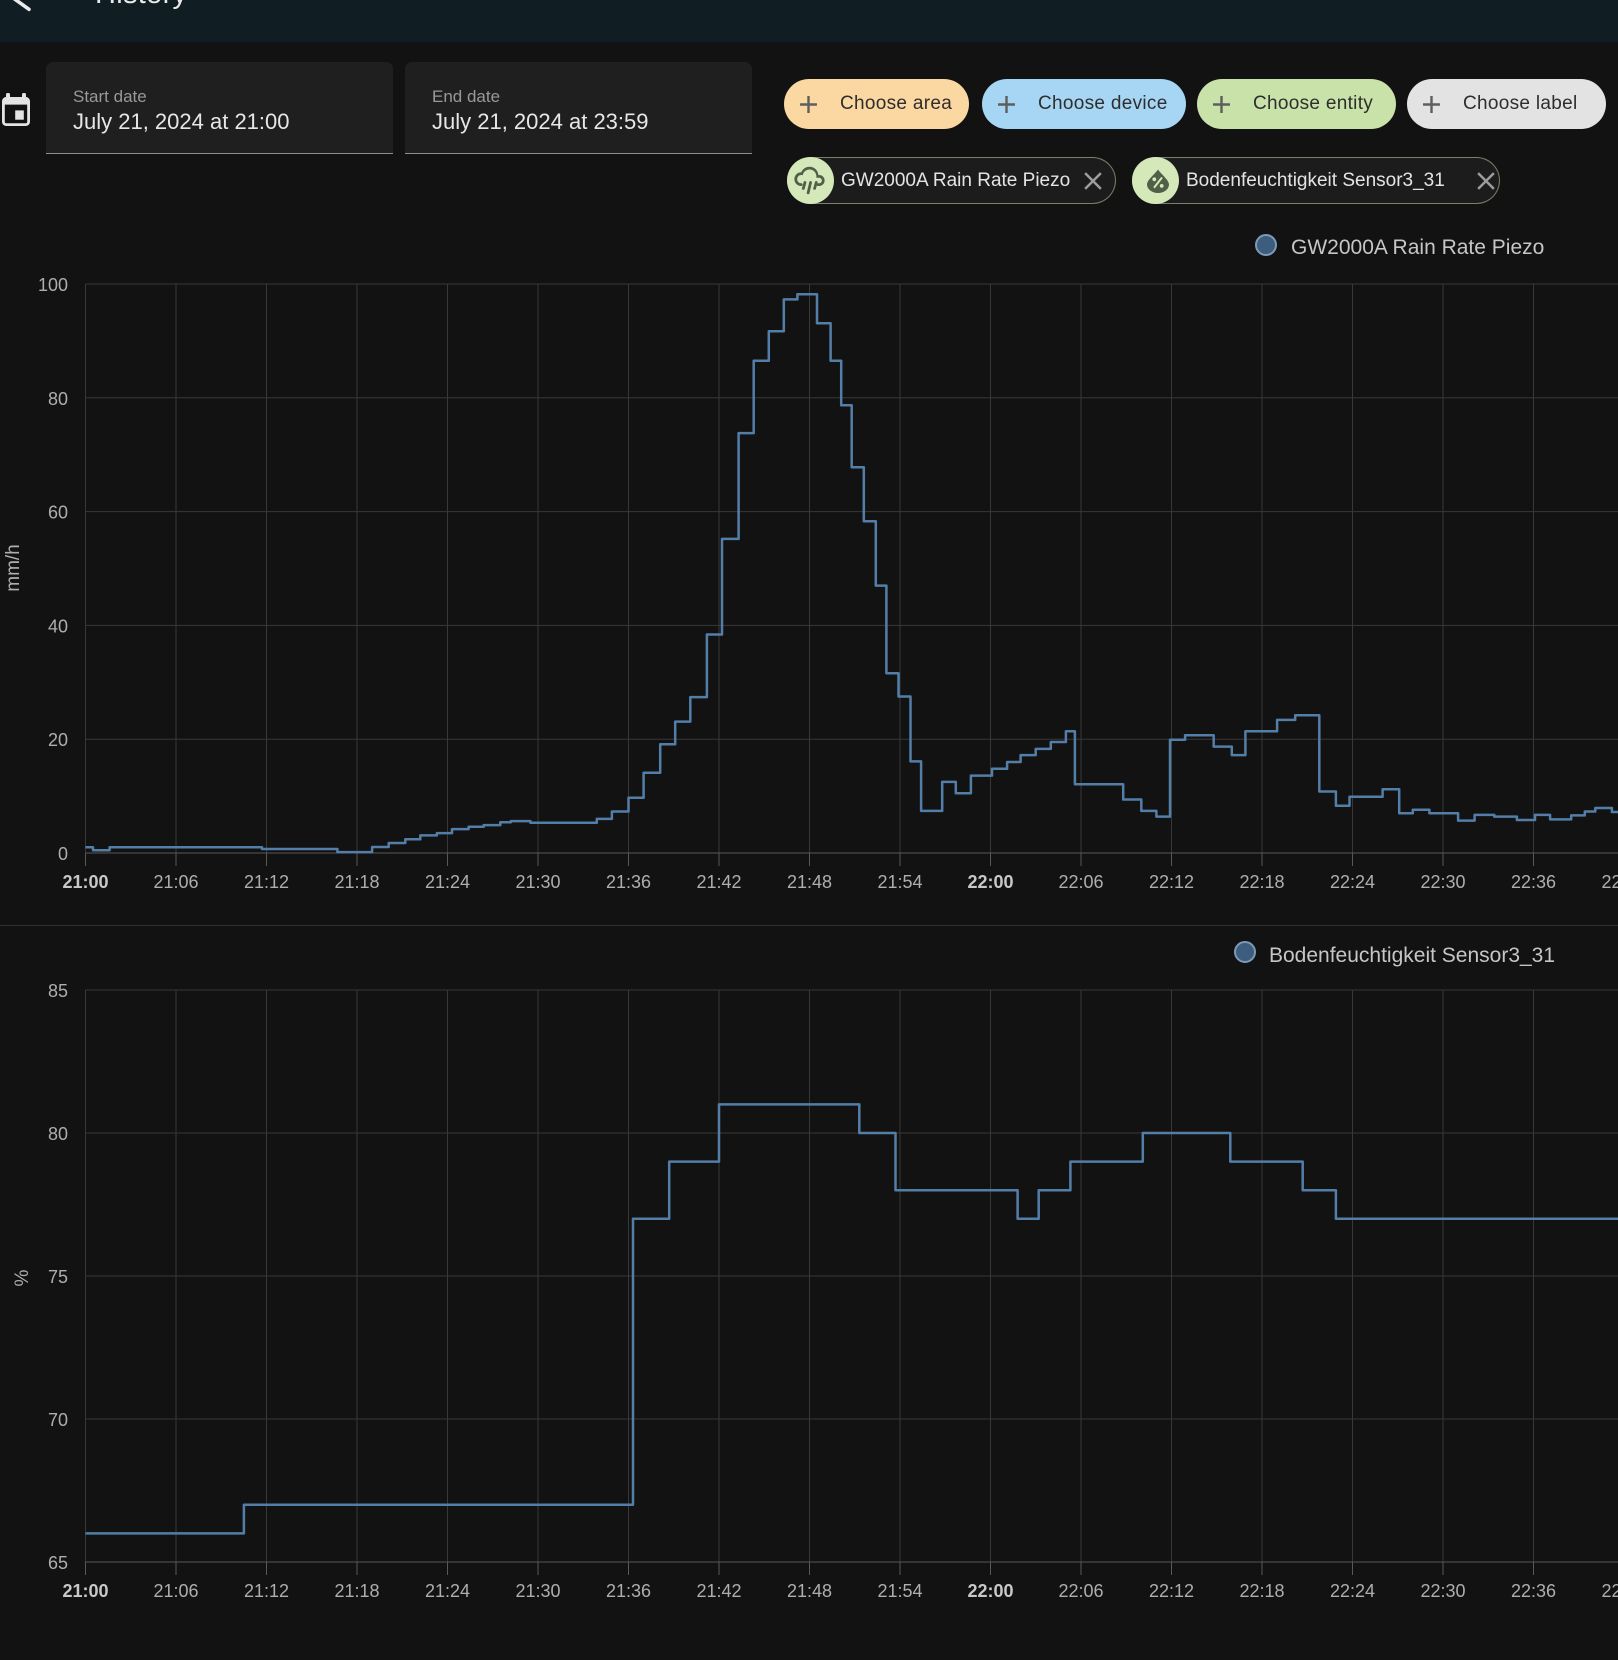  Describe the element at coordinates (58, 740) in the screenshot. I see `svg-text: 20` at that location.